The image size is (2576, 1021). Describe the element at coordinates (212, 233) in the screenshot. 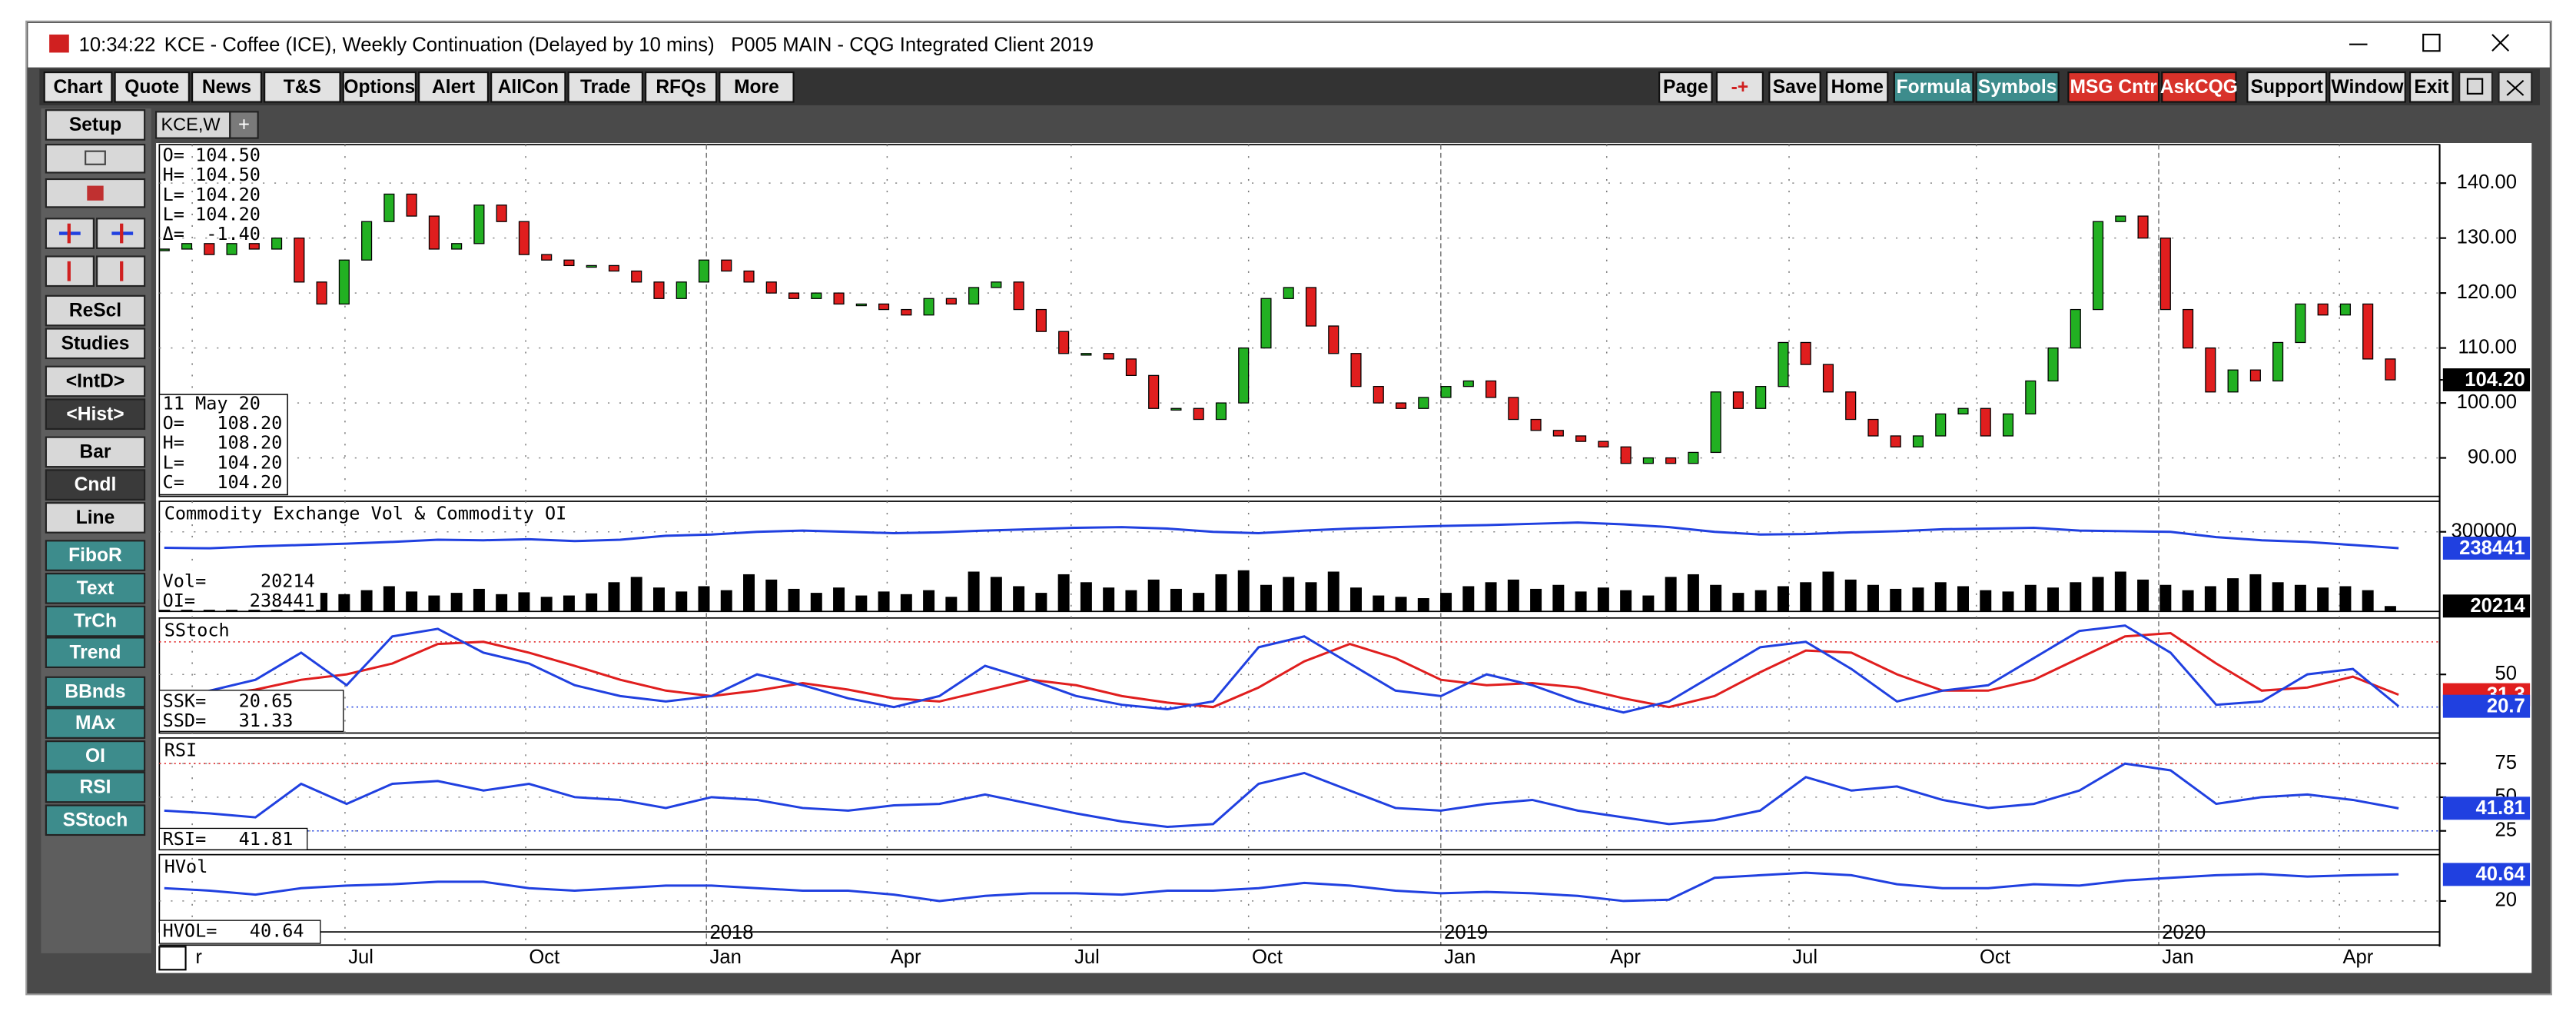

I see `quote-readout: Δ= -1.40` at that location.